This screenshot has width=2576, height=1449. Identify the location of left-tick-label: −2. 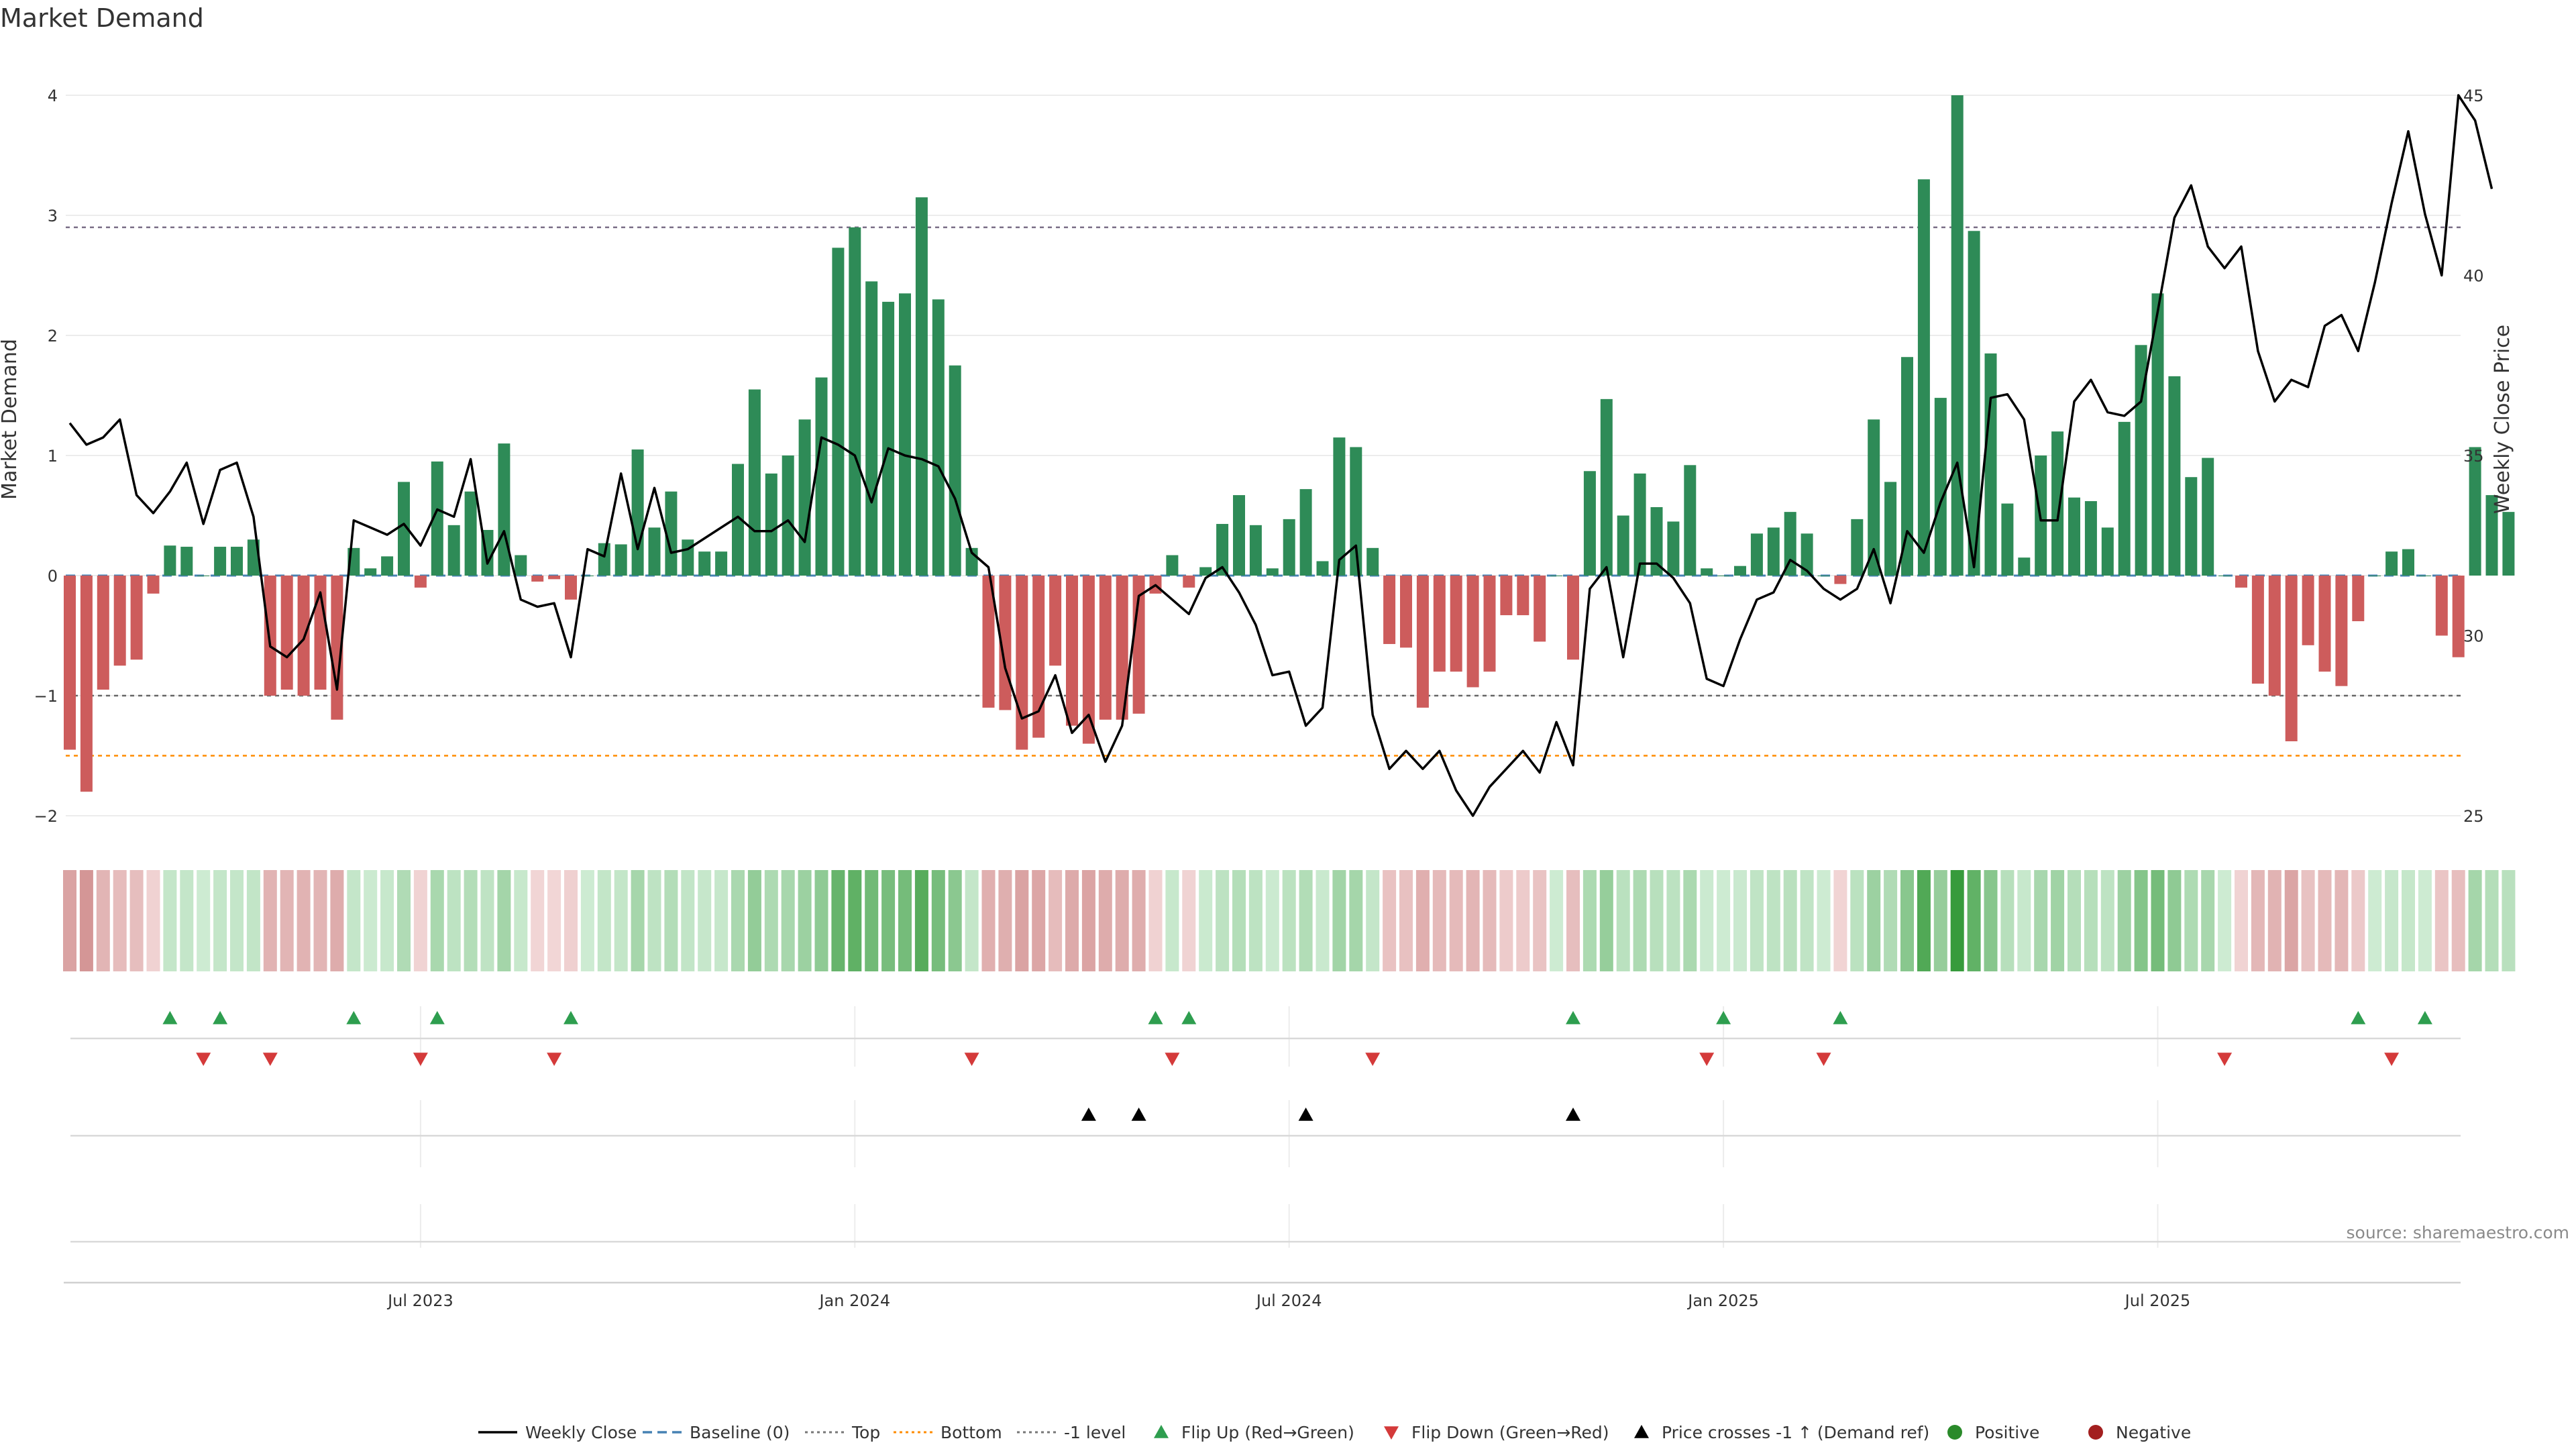
(46, 816).